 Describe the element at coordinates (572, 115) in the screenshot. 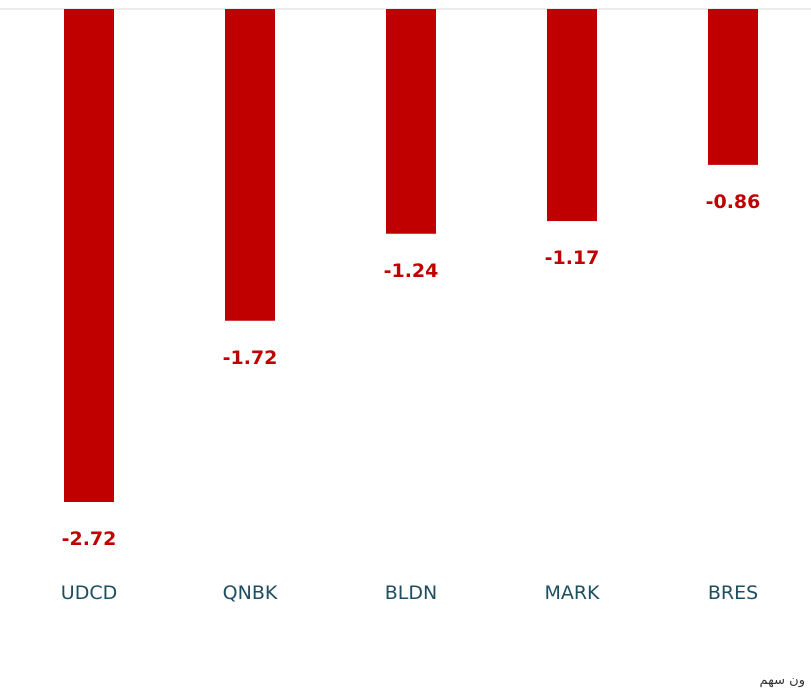

I see `bar-mark` at that location.